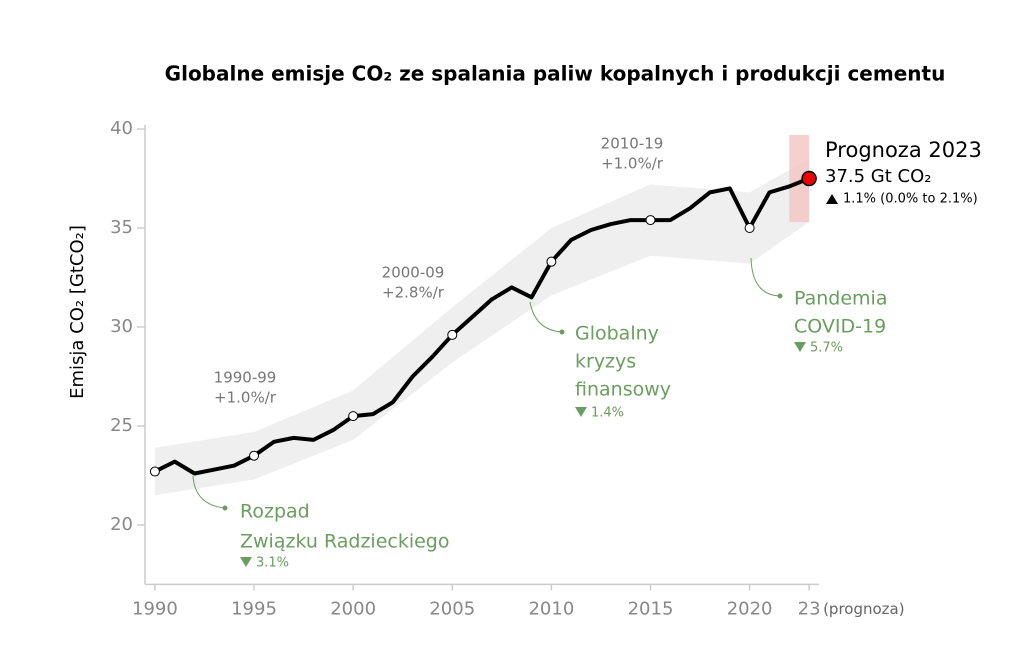  What do you see at coordinates (607, 413) in the screenshot?
I see `event-change: 1.4%` at bounding box center [607, 413].